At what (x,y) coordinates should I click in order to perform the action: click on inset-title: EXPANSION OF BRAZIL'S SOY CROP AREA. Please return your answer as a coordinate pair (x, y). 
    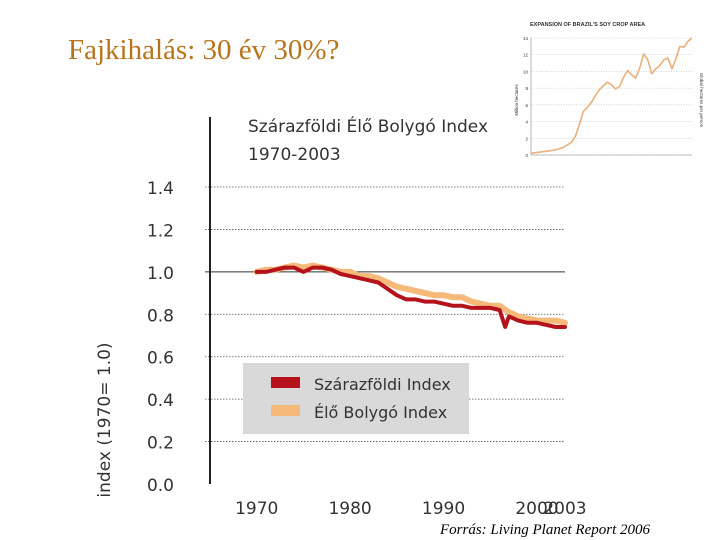
    Looking at the image, I should click on (587, 25).